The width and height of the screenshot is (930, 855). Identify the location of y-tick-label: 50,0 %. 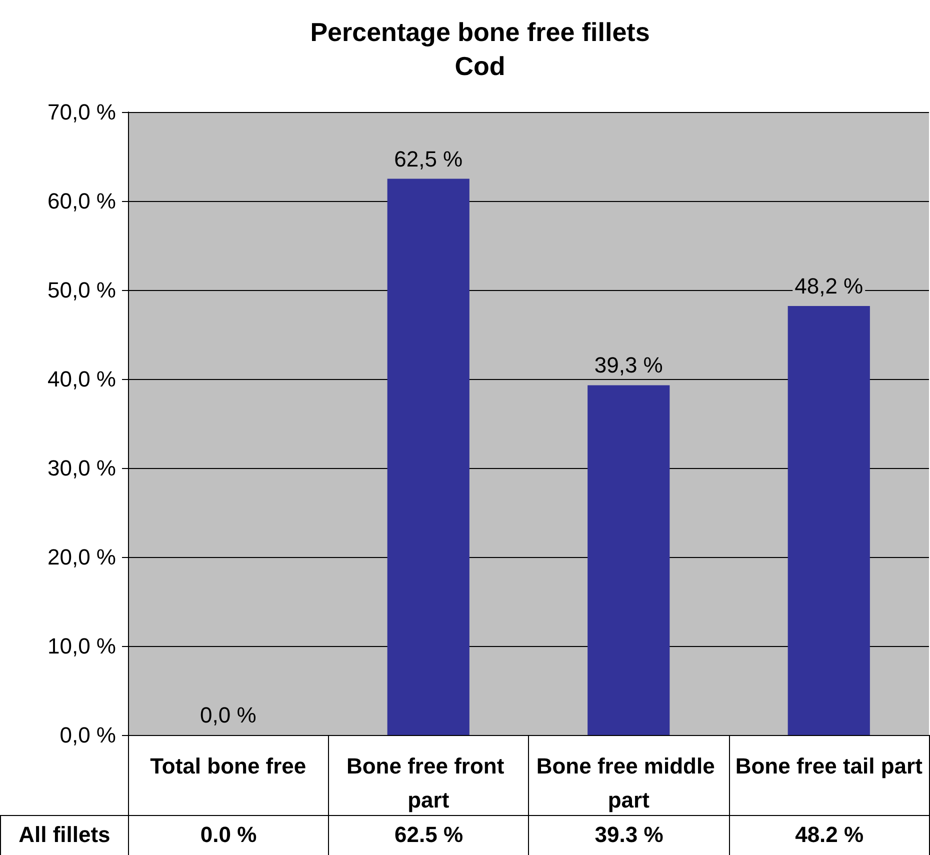
(82, 290).